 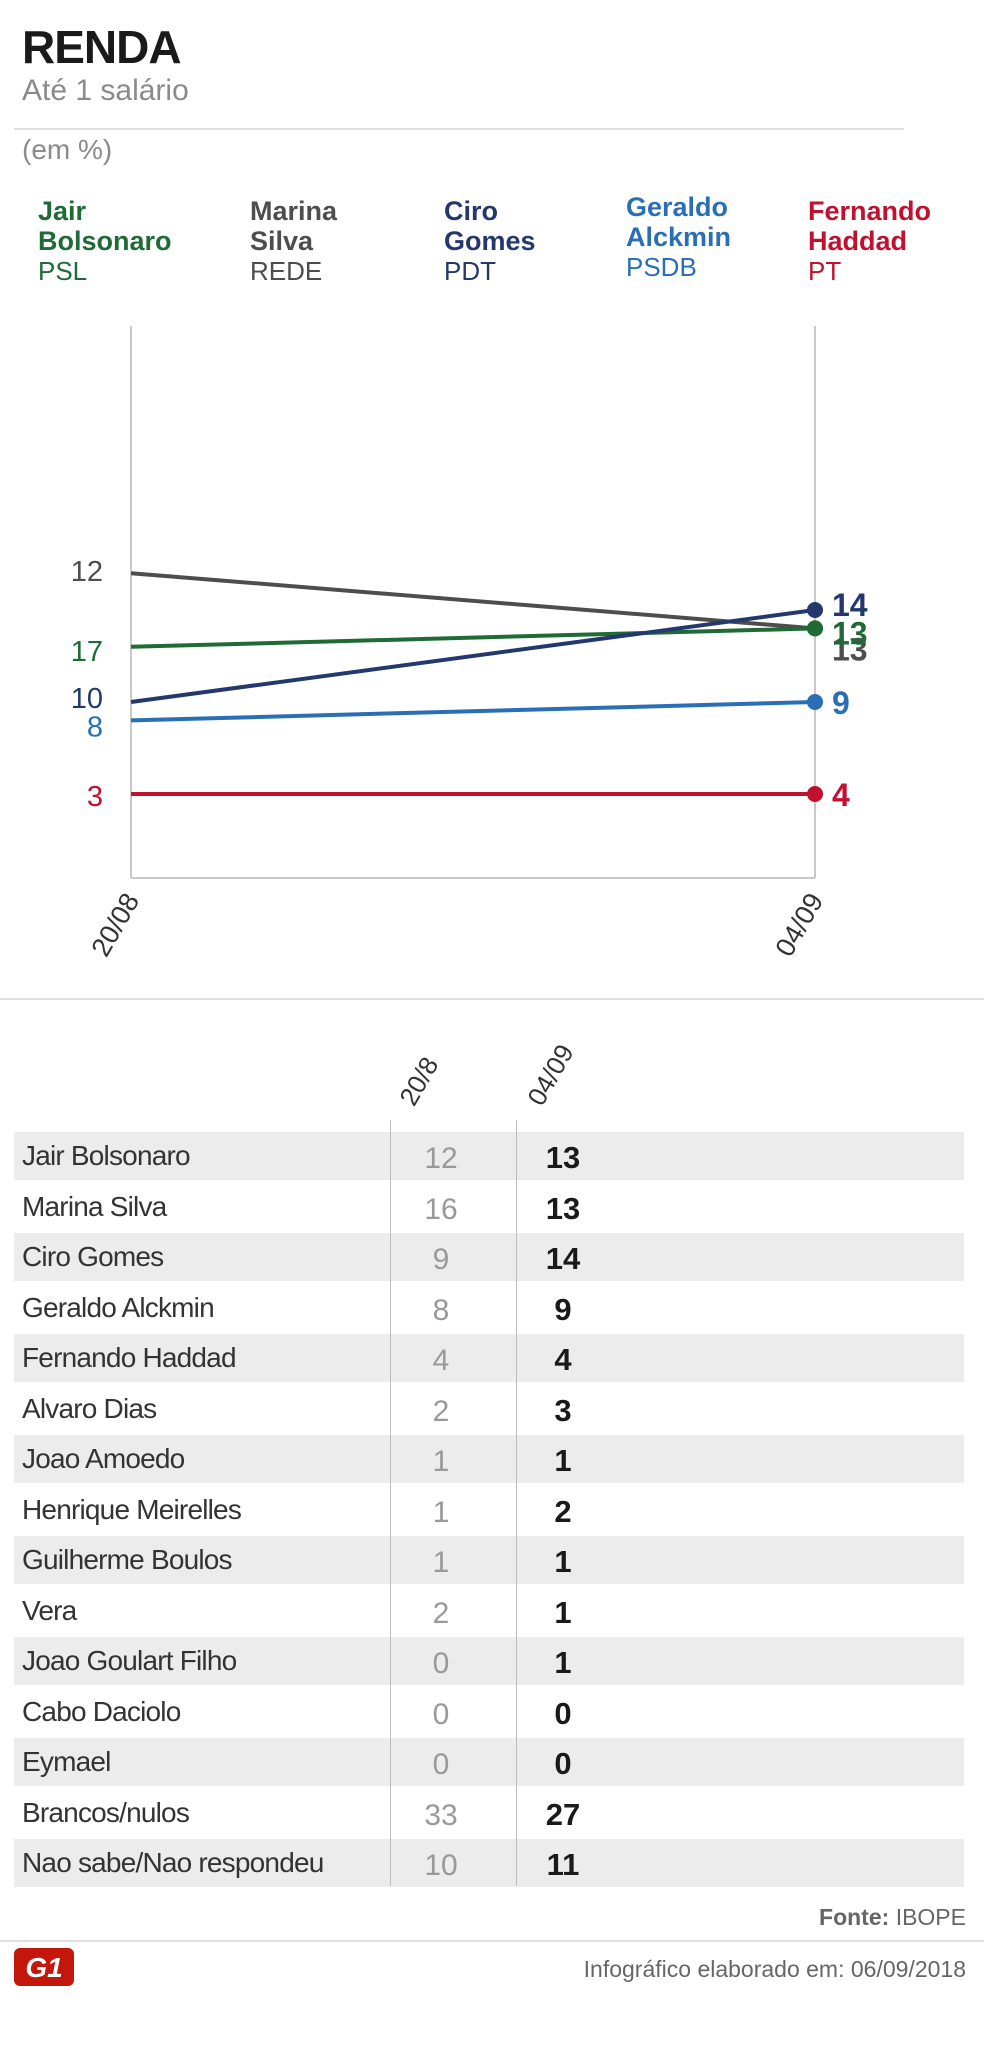 What do you see at coordinates (489, 1207) in the screenshot?
I see `table-row: Marina Silva 16 13` at bounding box center [489, 1207].